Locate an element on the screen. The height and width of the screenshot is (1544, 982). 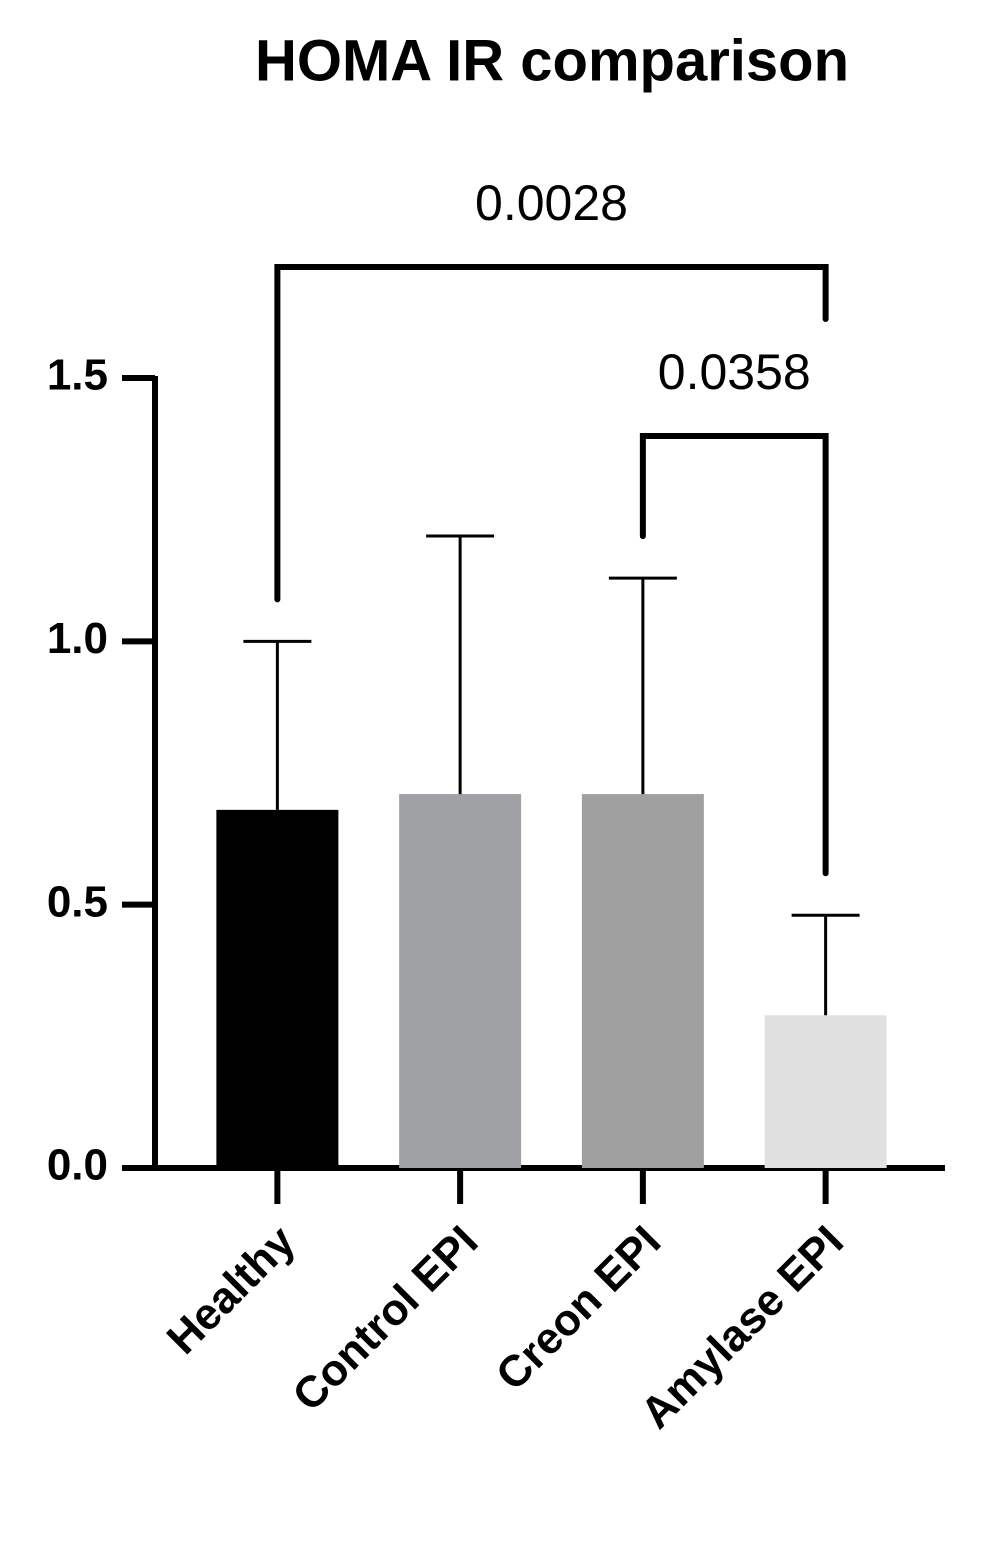
x-tick-label: Control EPI is located at coordinates (385, 1319).